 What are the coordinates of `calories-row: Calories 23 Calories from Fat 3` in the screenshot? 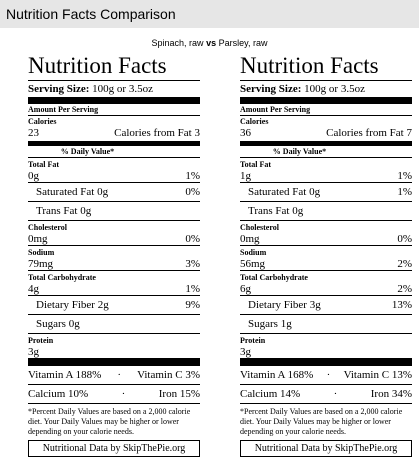 It's located at (114, 129).